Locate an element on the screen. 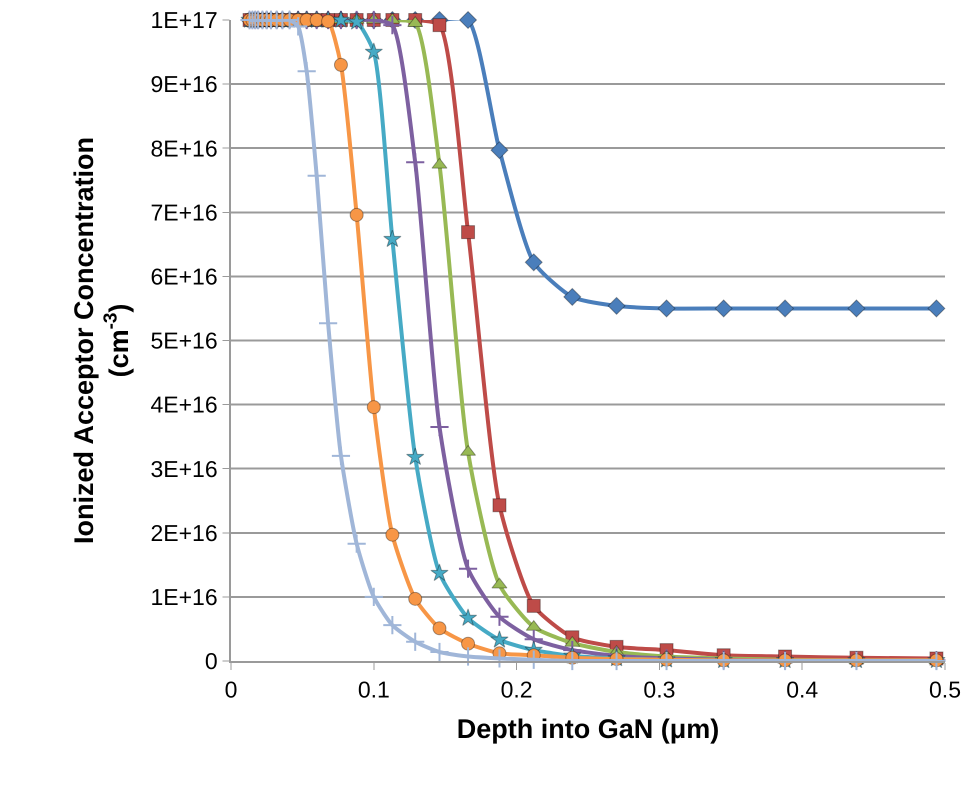 The image size is (971, 786). x-tick-label: 0.4 is located at coordinates (802, 689).